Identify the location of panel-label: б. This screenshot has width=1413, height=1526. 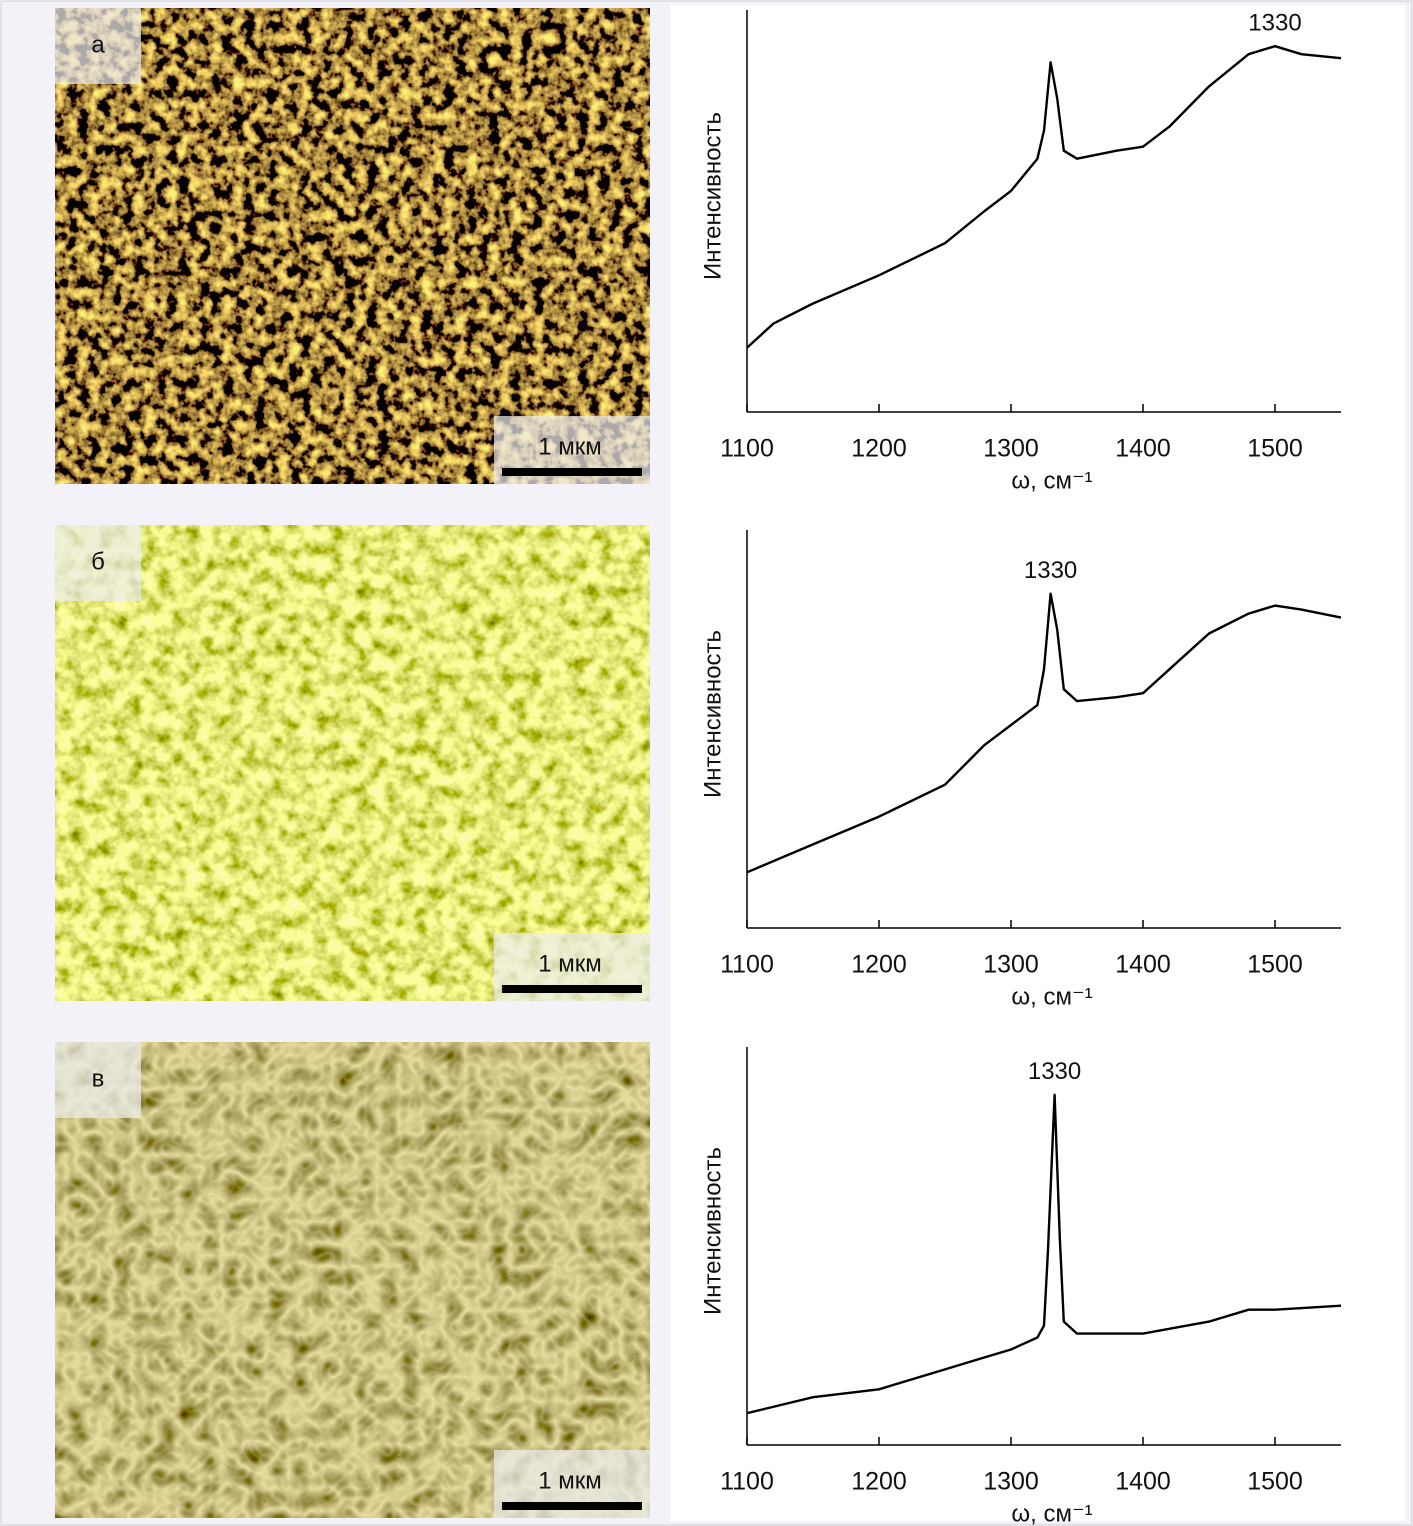
(98, 561).